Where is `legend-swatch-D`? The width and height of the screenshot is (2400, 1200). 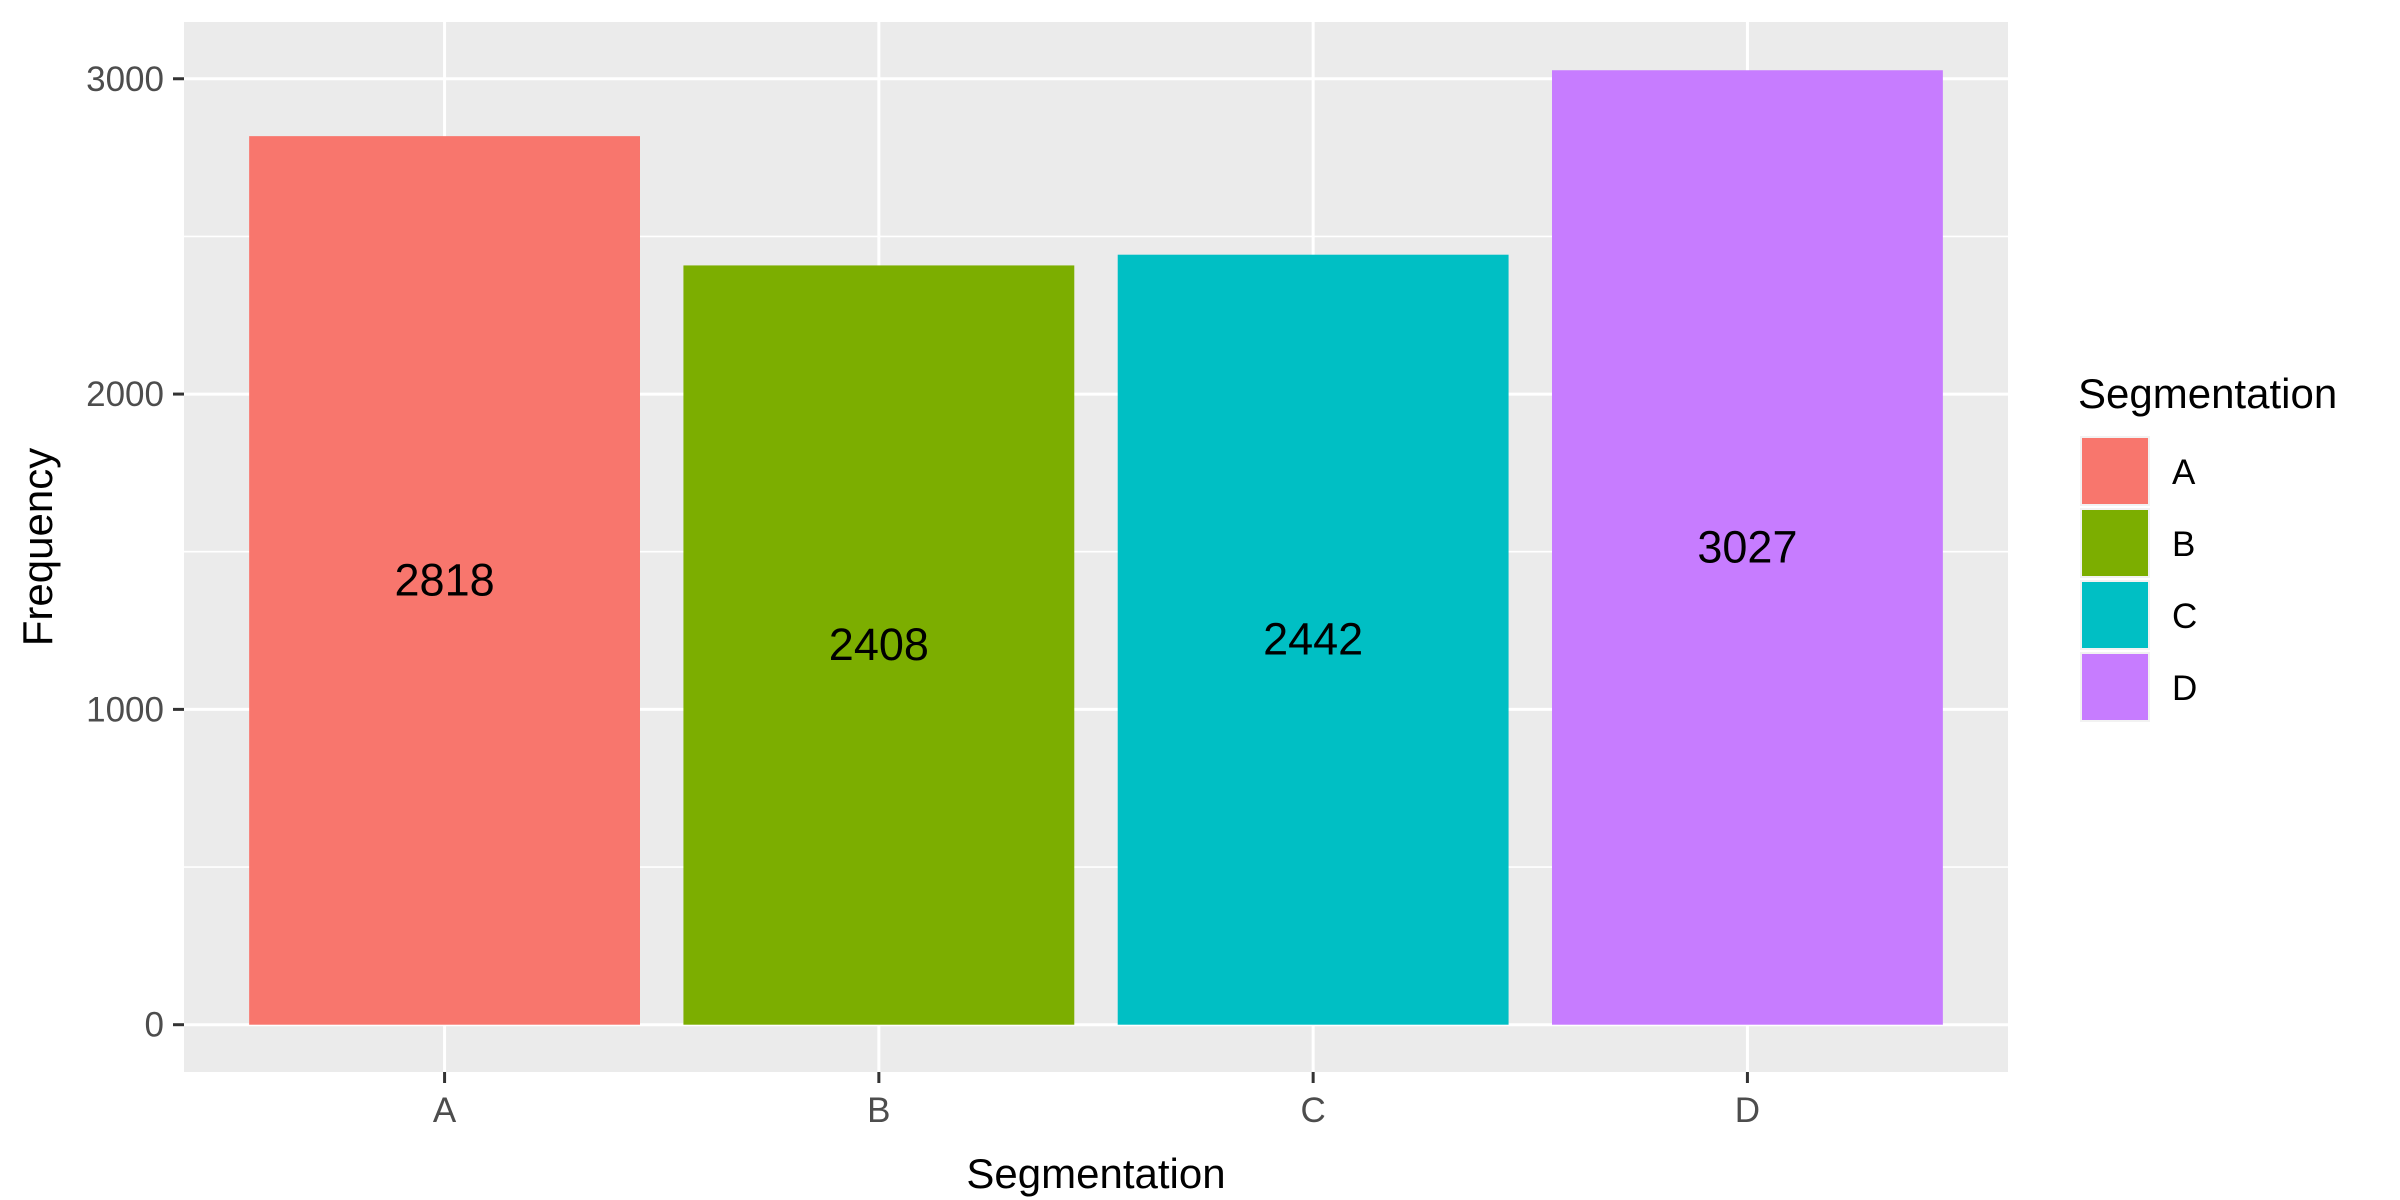 legend-swatch-D is located at coordinates (2115, 687).